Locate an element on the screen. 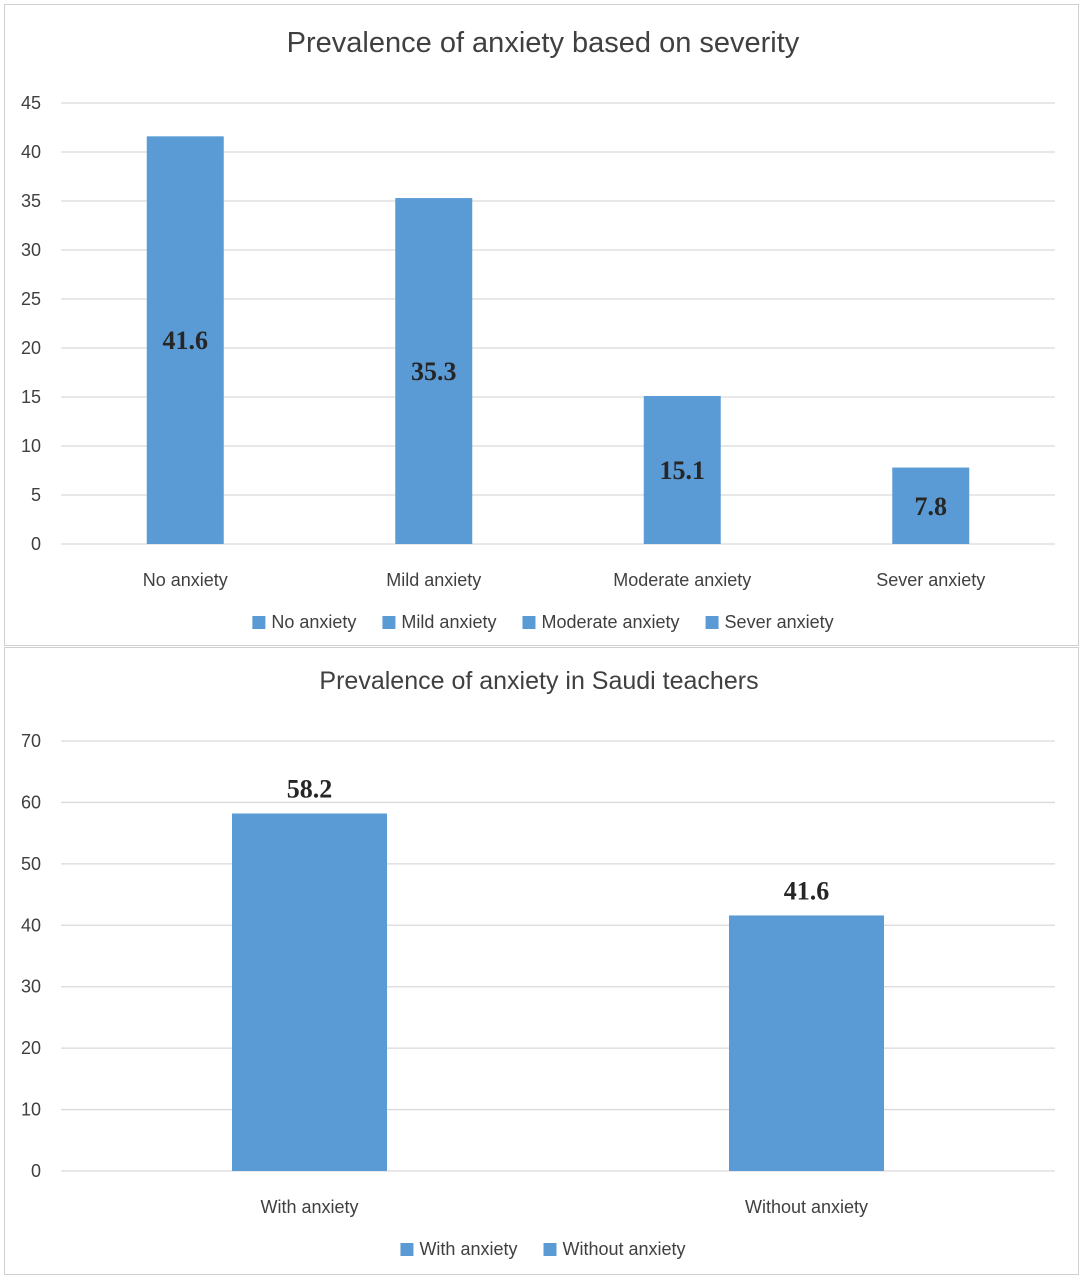 The image size is (1084, 1281). y-tick-label: 15 is located at coordinates (31, 397).